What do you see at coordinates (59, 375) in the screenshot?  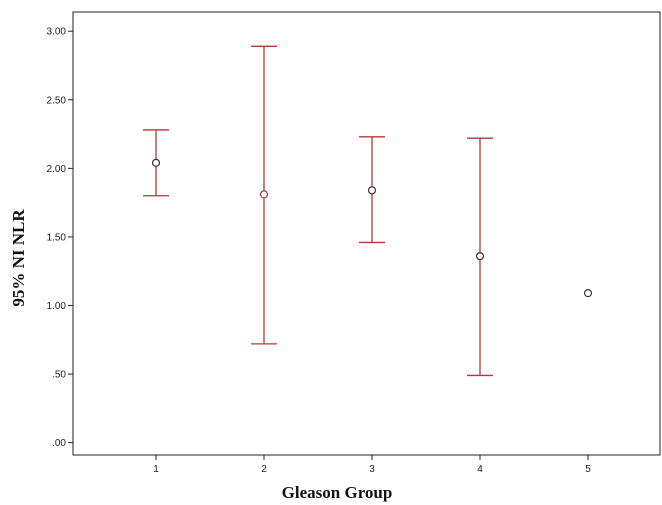 I see `y-tick-label: .50` at bounding box center [59, 375].